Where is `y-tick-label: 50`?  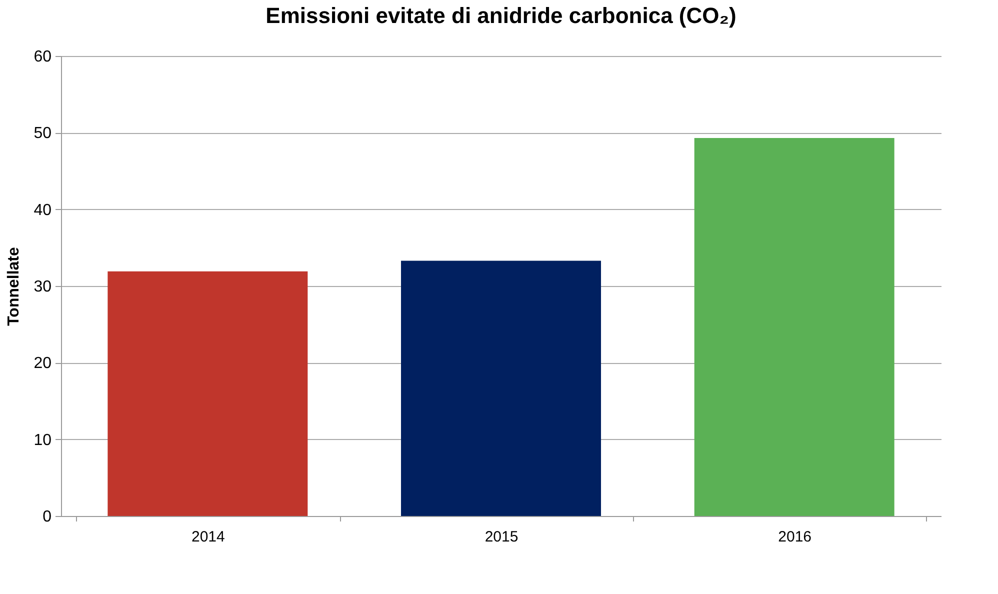 y-tick-label: 50 is located at coordinates (43, 133).